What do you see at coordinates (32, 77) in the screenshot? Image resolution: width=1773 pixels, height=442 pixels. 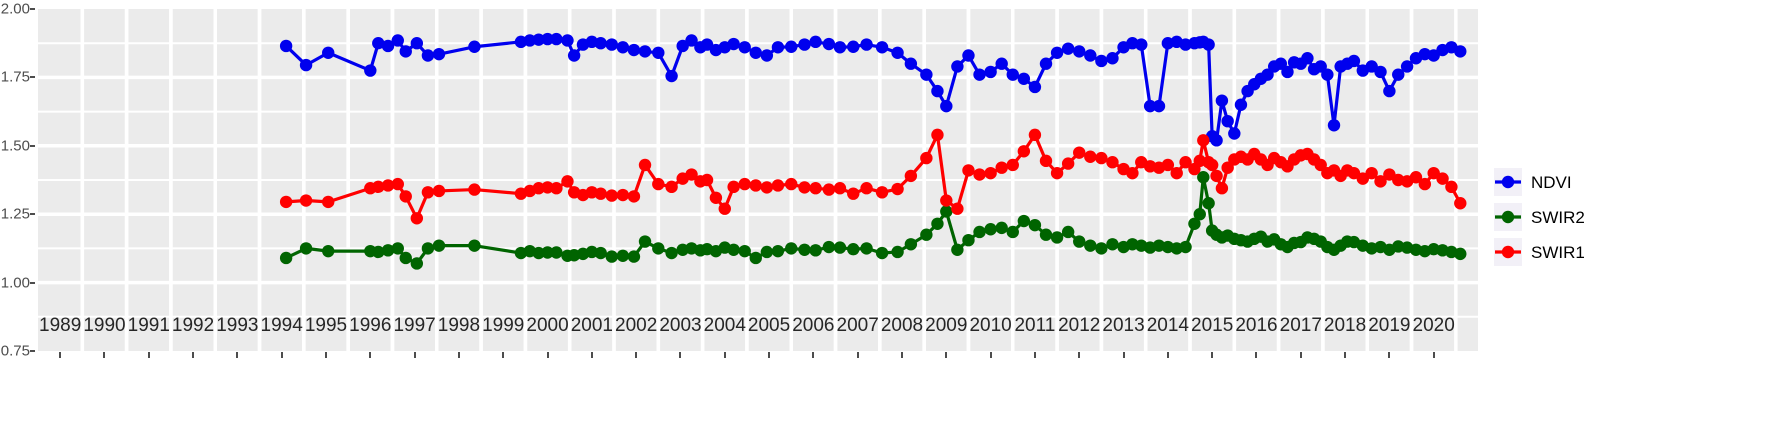 I see `y-tick-mark` at bounding box center [32, 77].